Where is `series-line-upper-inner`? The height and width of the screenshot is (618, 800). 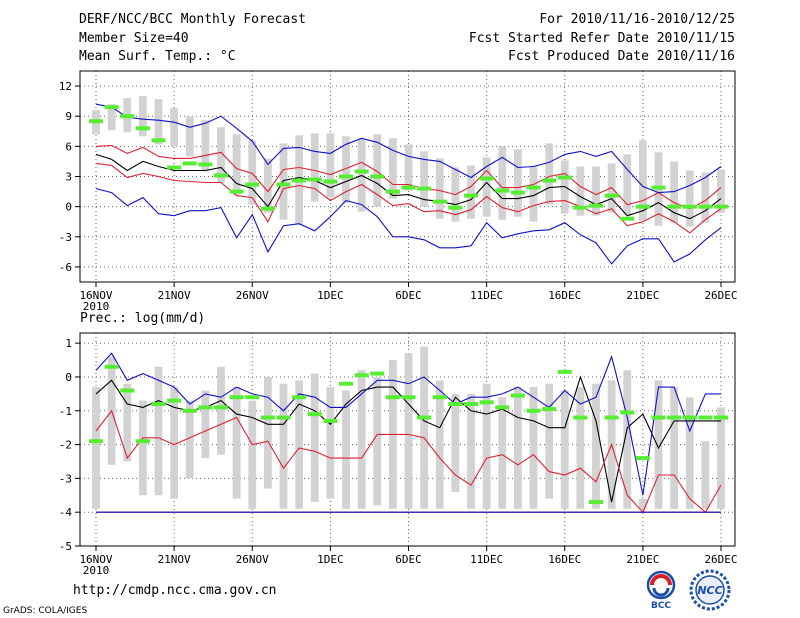
series-line-upper-inner is located at coordinates (408, 461).